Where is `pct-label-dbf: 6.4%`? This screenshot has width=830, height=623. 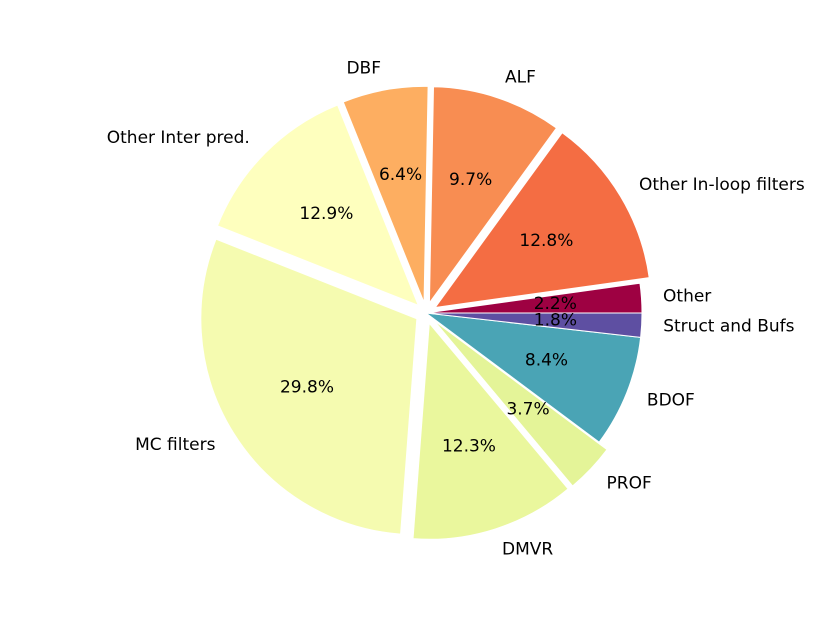
pct-label-dbf: 6.4% is located at coordinates (400, 175).